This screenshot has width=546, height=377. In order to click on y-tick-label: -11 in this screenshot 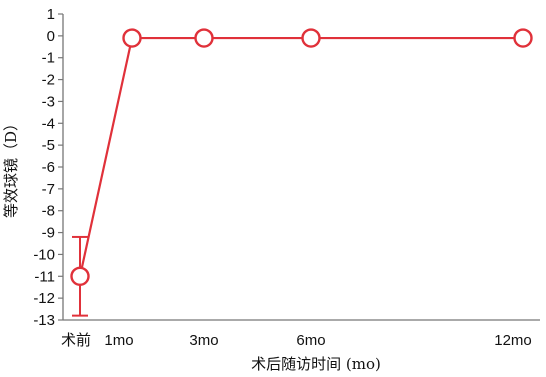, I will do `click(44, 276)`.